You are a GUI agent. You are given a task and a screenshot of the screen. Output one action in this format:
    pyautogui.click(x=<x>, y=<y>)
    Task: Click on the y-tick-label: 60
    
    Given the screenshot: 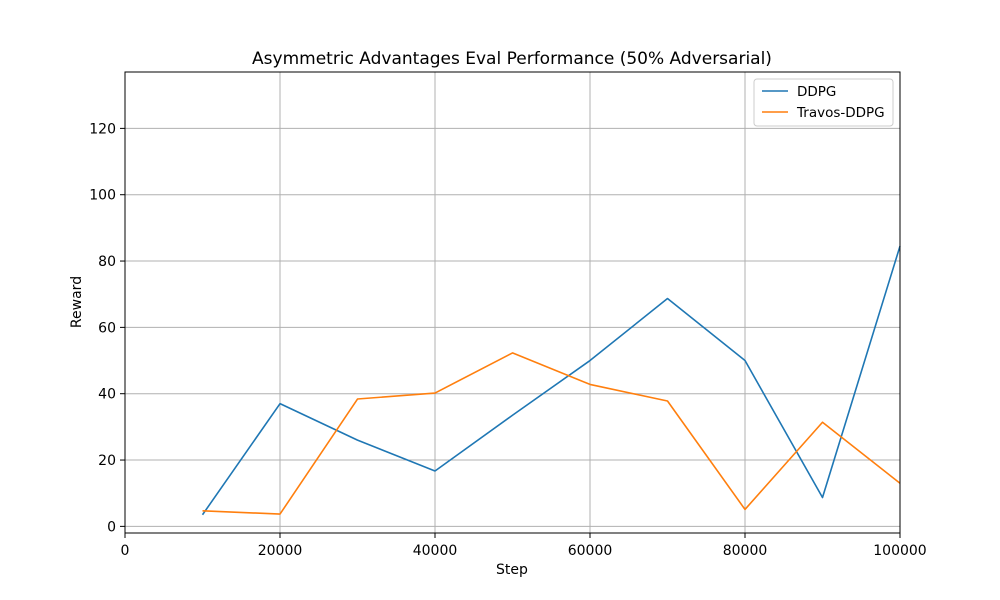 What is the action you would take?
    pyautogui.click(x=107, y=328)
    